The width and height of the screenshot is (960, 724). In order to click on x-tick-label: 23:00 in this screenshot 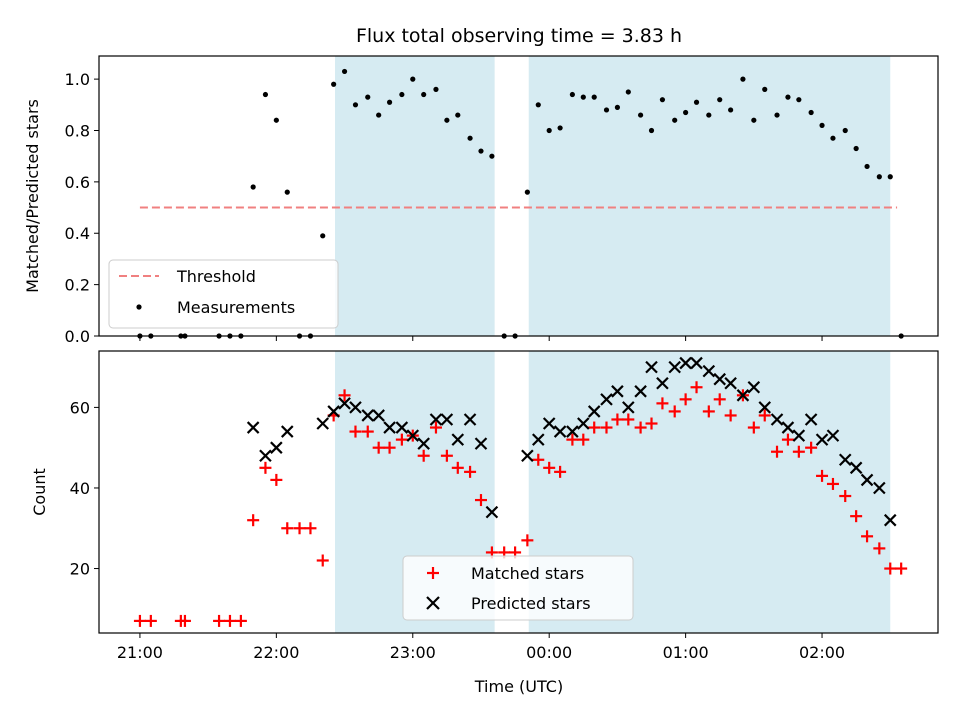, I will do `click(413, 652)`.